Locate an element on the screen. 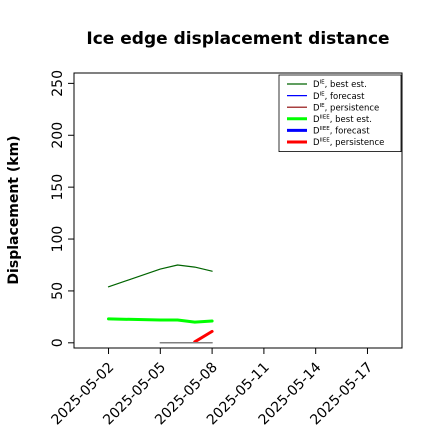  legend-label: DIIEE, best est. is located at coordinates (342, 120).